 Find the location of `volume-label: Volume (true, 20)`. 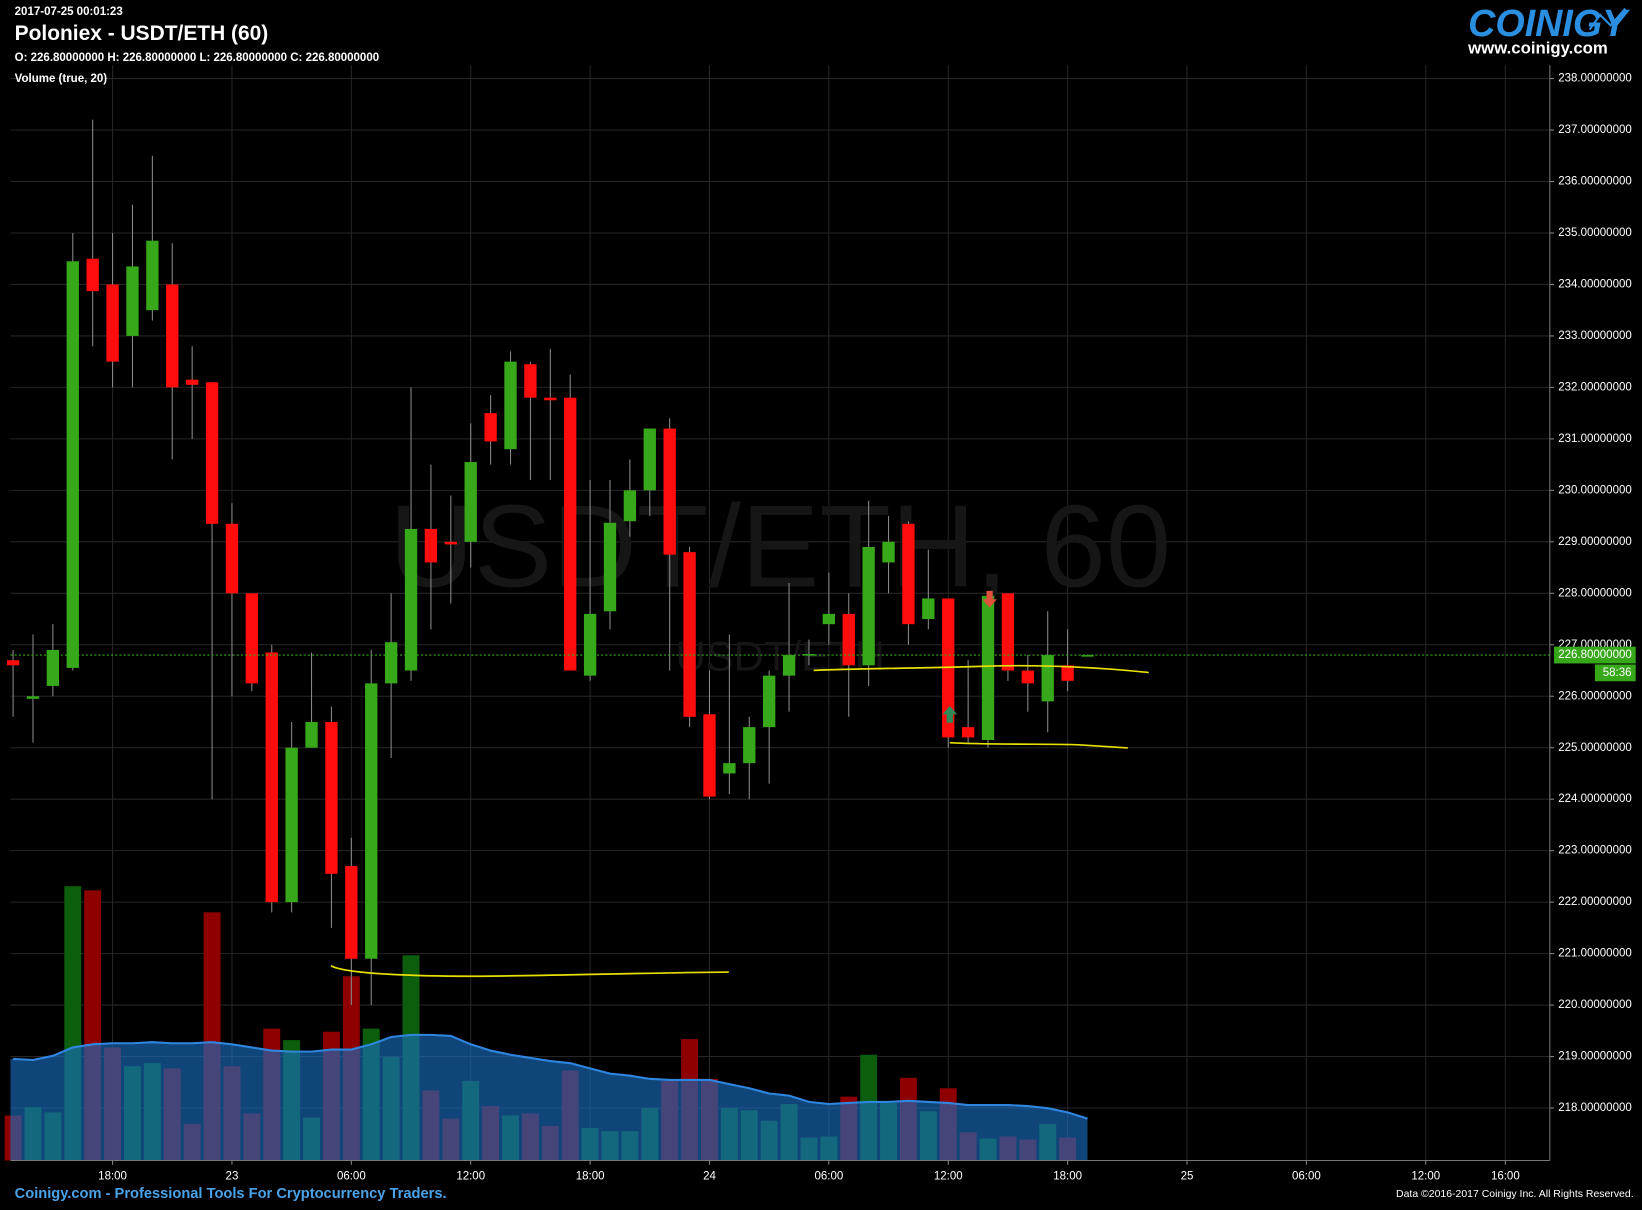

volume-label: Volume (true, 20) is located at coordinates (61, 79).